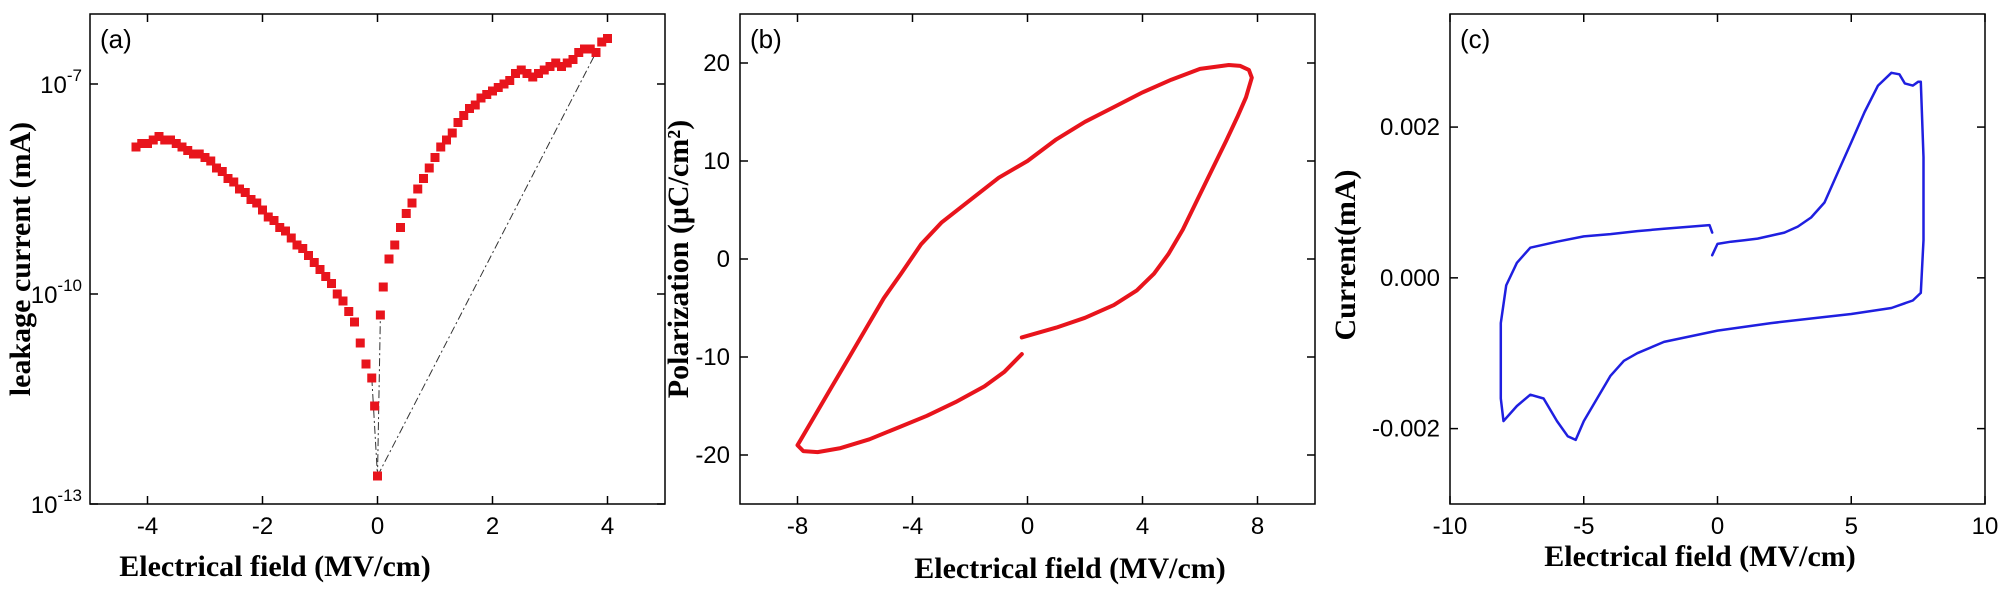  I want to click on y-tick-label: 10-7, so click(61, 82).